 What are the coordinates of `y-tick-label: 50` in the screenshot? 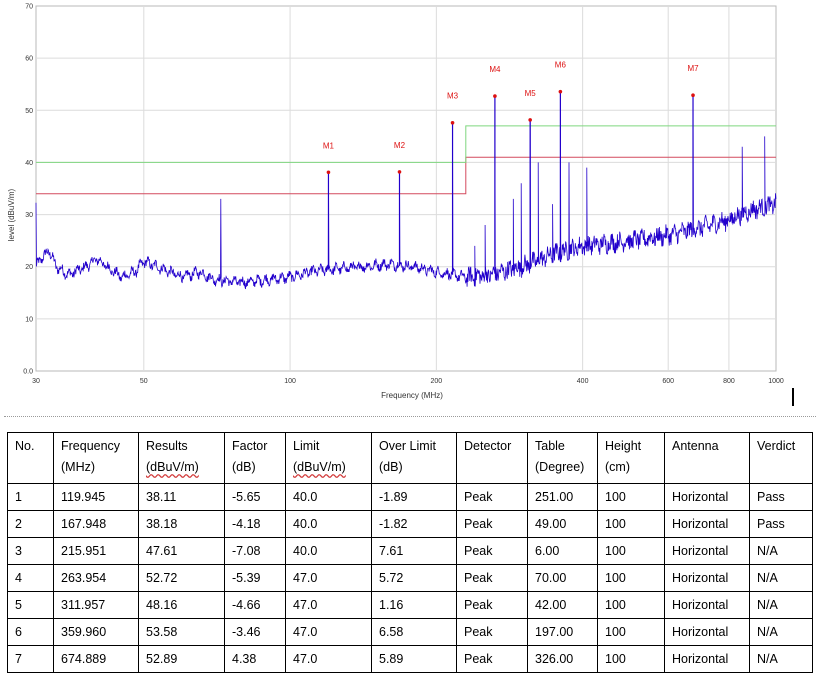 It's located at (29, 111).